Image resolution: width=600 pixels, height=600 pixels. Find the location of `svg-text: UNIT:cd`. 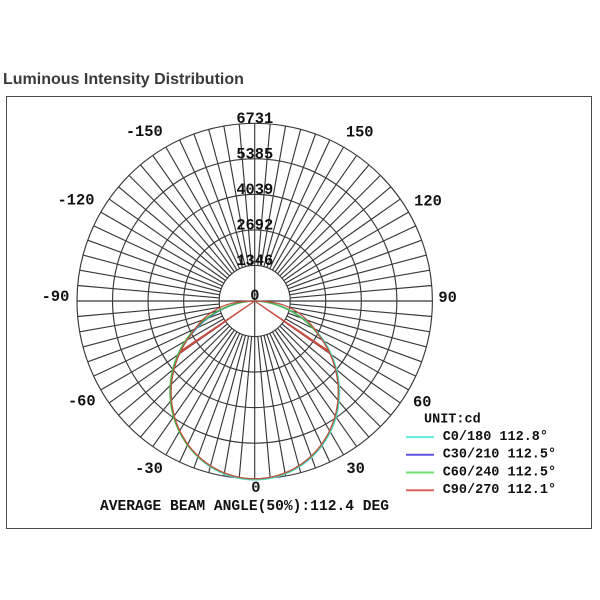

svg-text: UNIT:cd is located at coordinates (452, 419).